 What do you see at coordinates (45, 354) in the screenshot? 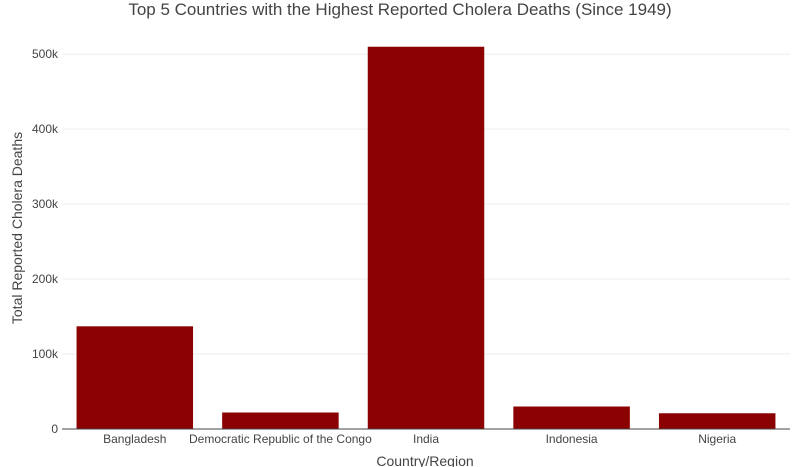
I see `y-tick-label: 100k` at bounding box center [45, 354].